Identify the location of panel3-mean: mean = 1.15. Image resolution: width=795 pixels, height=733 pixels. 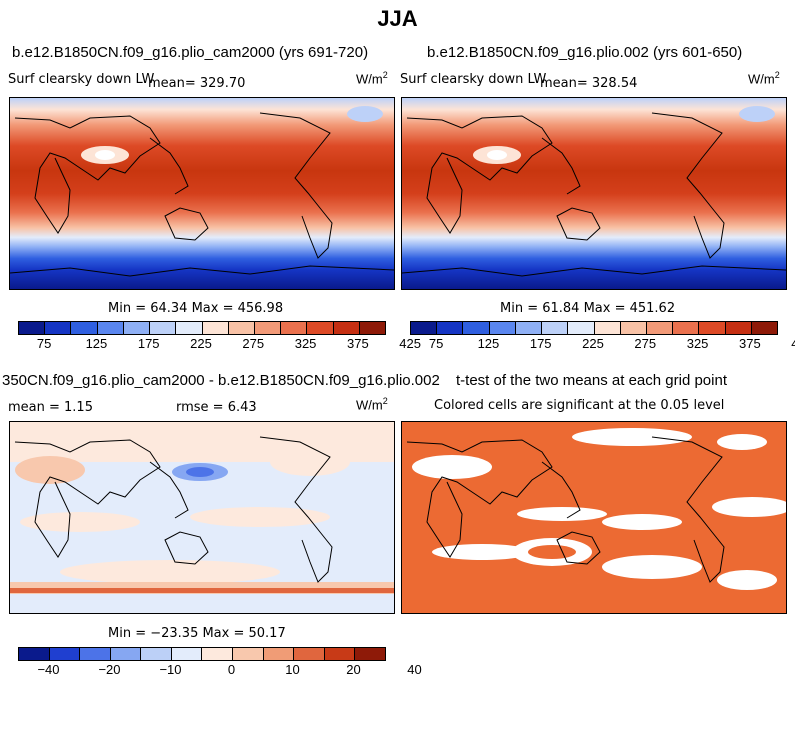
(50, 407).